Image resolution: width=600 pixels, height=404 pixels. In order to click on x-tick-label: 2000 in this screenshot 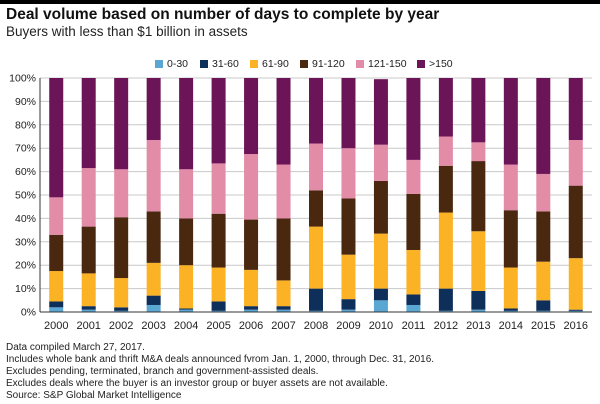, I will do `click(56, 326)`.